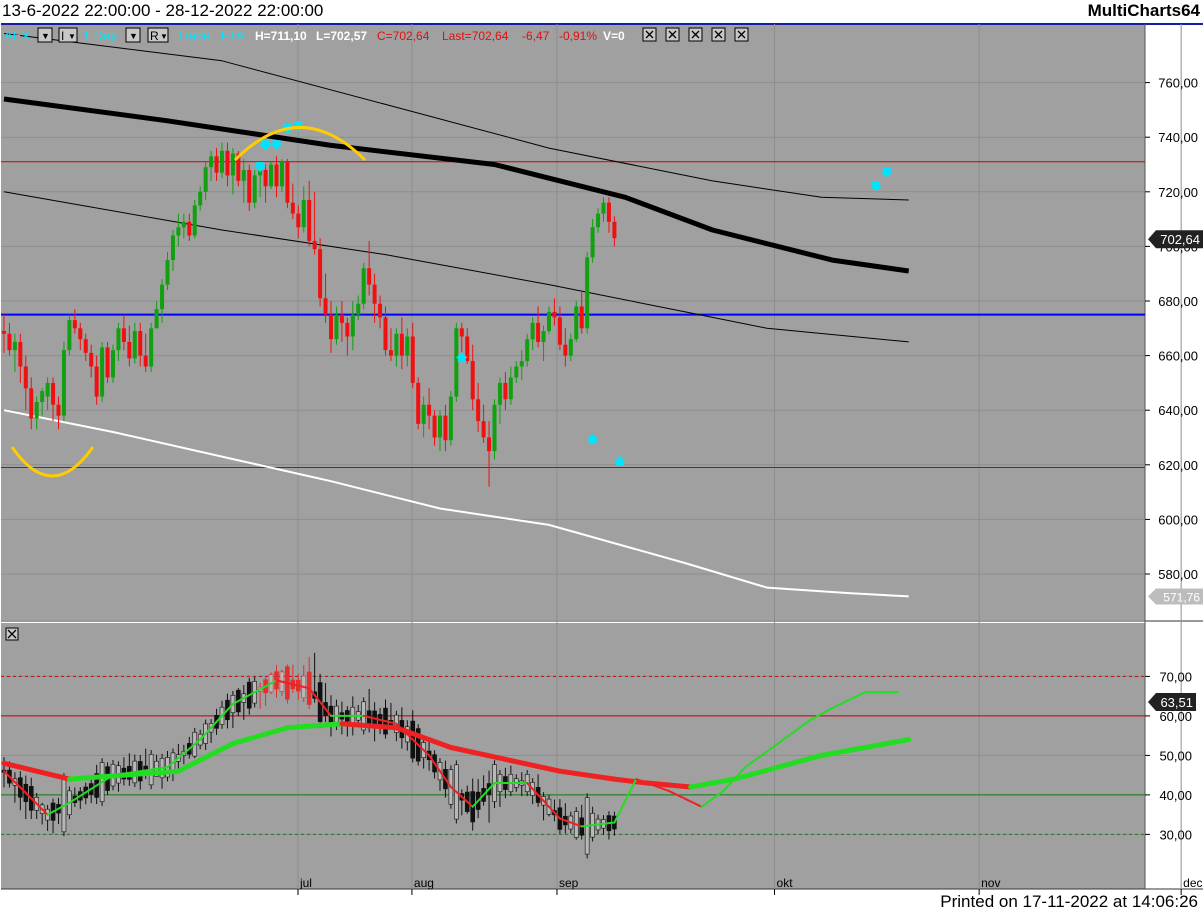 The width and height of the screenshot is (1204, 912). What do you see at coordinates (100, 35) in the screenshot?
I see `interval-label: 1 Day` at bounding box center [100, 35].